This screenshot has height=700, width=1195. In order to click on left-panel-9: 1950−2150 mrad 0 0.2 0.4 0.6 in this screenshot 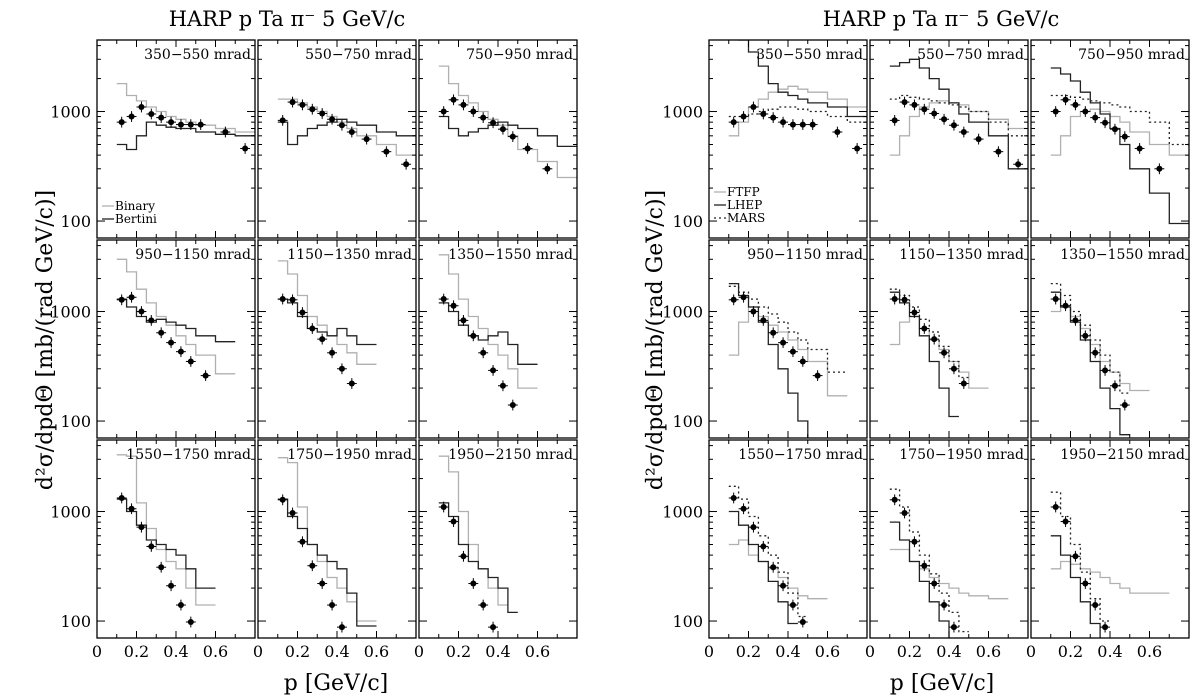, I will do `click(496, 550)`.